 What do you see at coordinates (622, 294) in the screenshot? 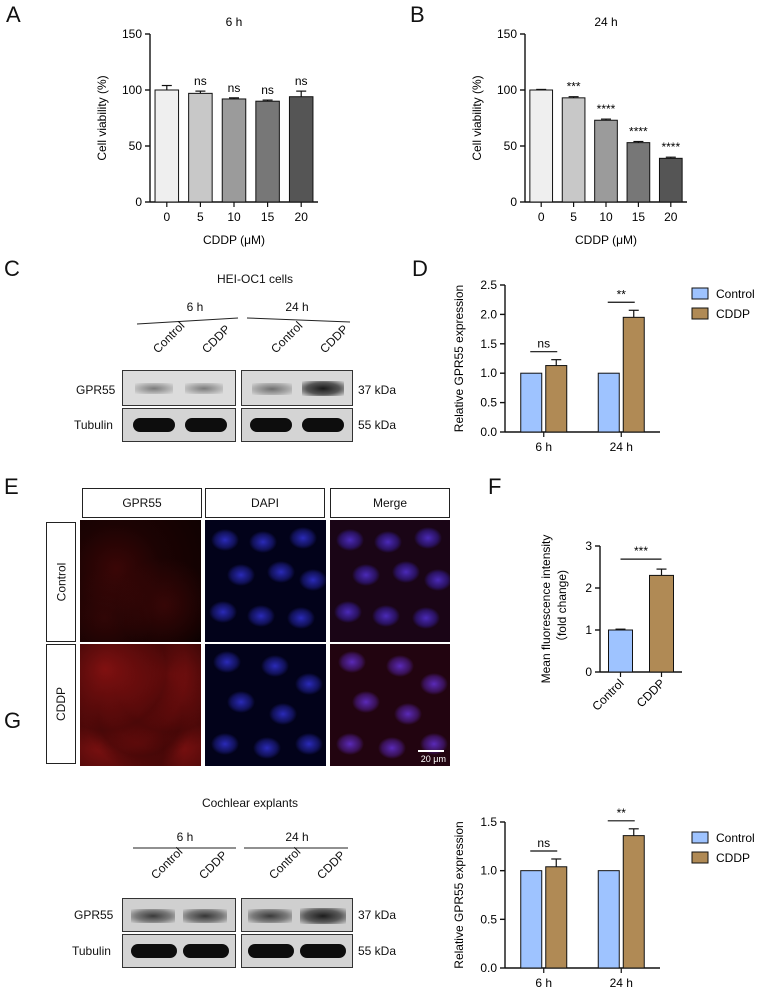
I see `significance-label: **` at bounding box center [622, 294].